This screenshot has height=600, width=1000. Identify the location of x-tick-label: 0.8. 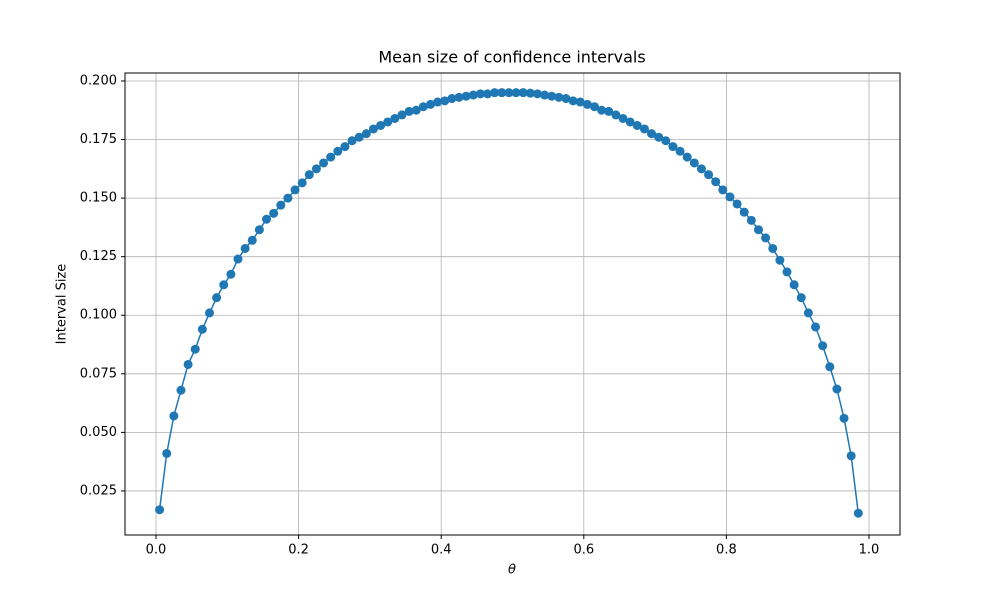
(726, 550).